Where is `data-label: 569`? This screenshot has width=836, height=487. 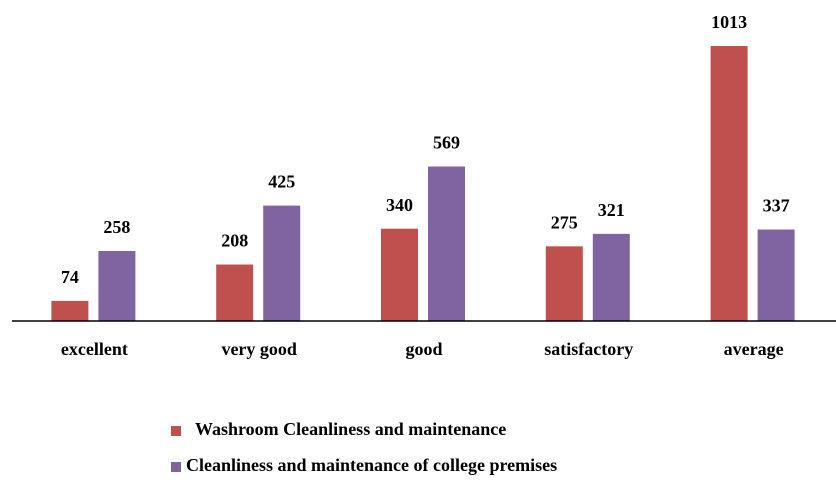
data-label: 569 is located at coordinates (446, 143).